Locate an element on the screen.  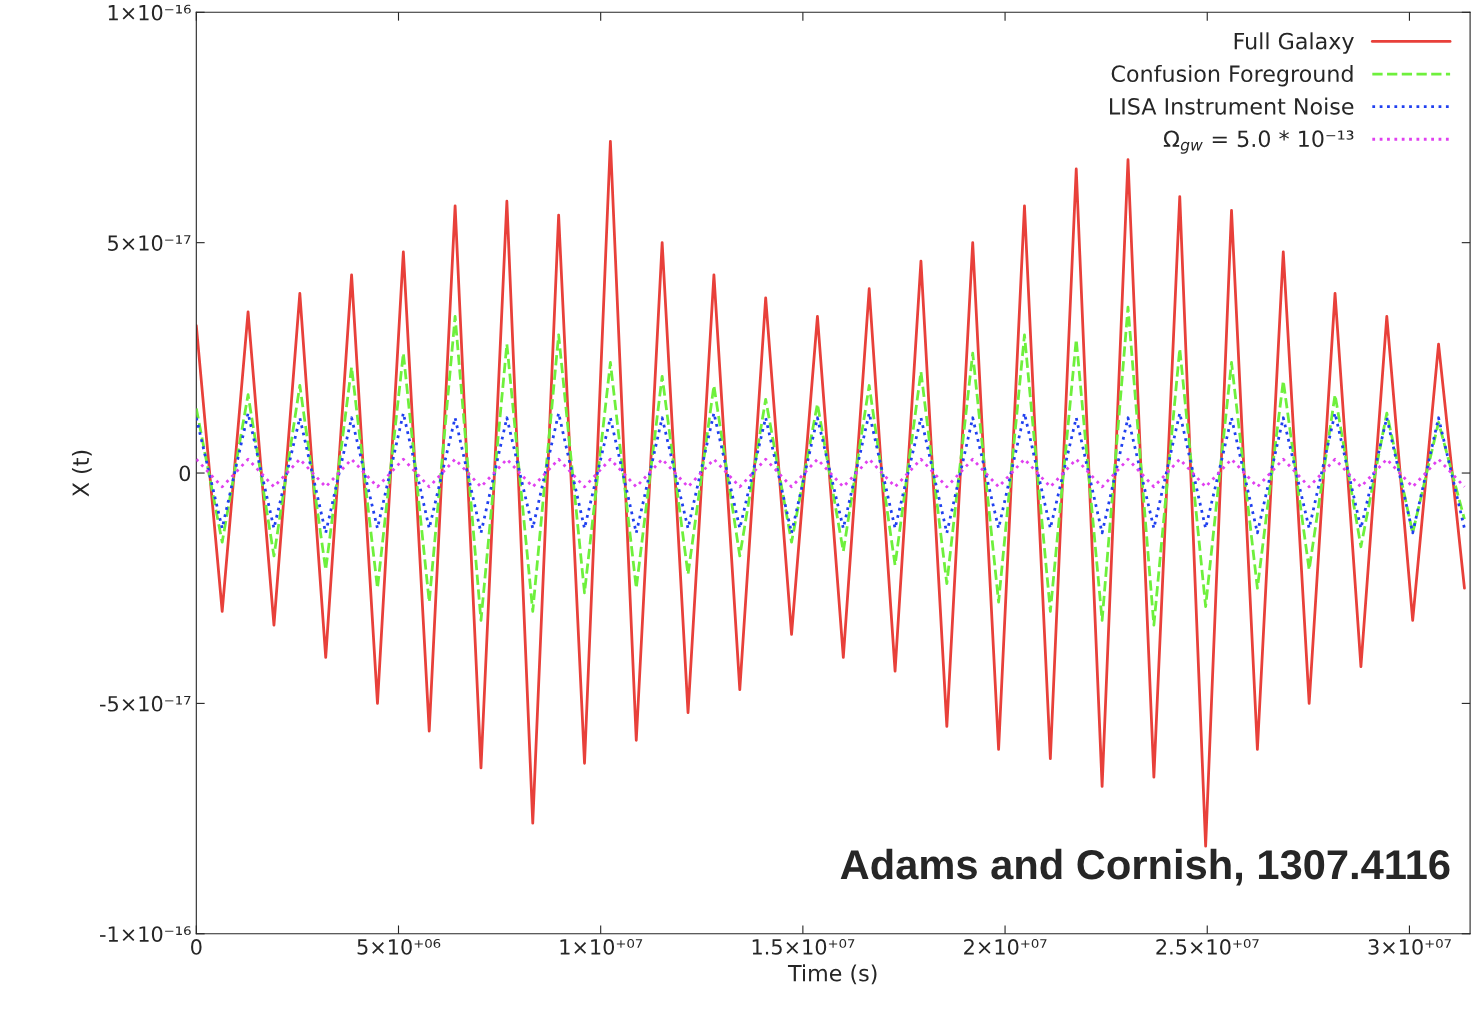
x-tick-label: 1.5×10⁺⁰⁷ is located at coordinates (803, 947).